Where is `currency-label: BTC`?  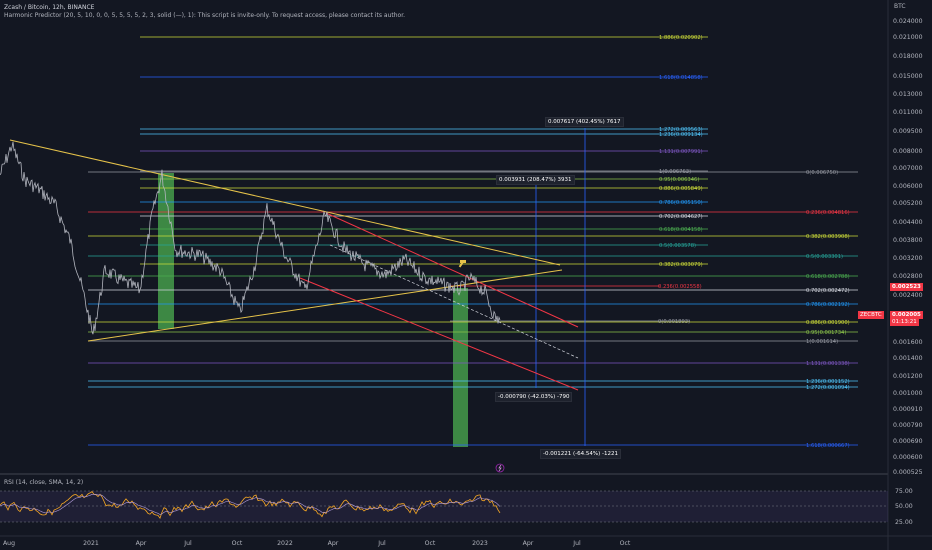
currency-label: BTC is located at coordinates (900, 6).